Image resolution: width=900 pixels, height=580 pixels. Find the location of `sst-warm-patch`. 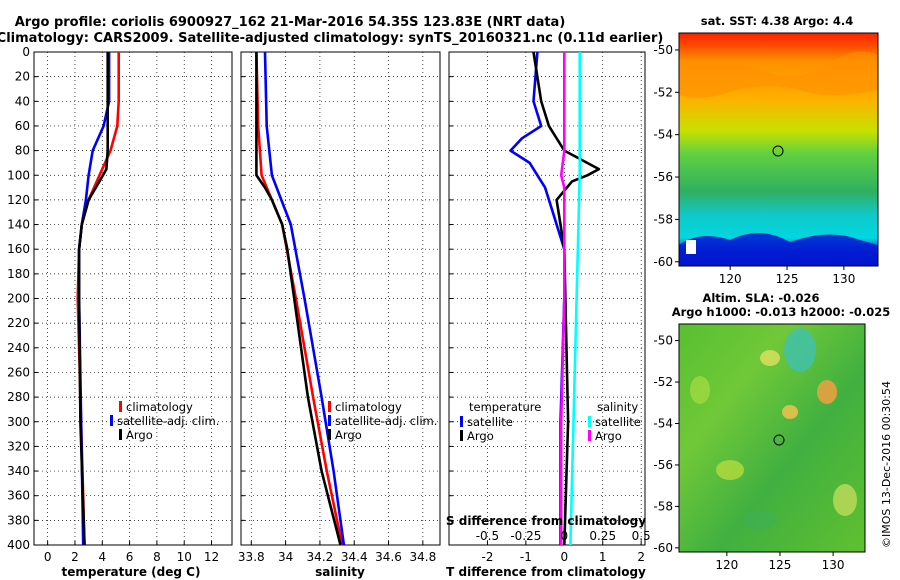

sst-warm-patch is located at coordinates (778, 74).